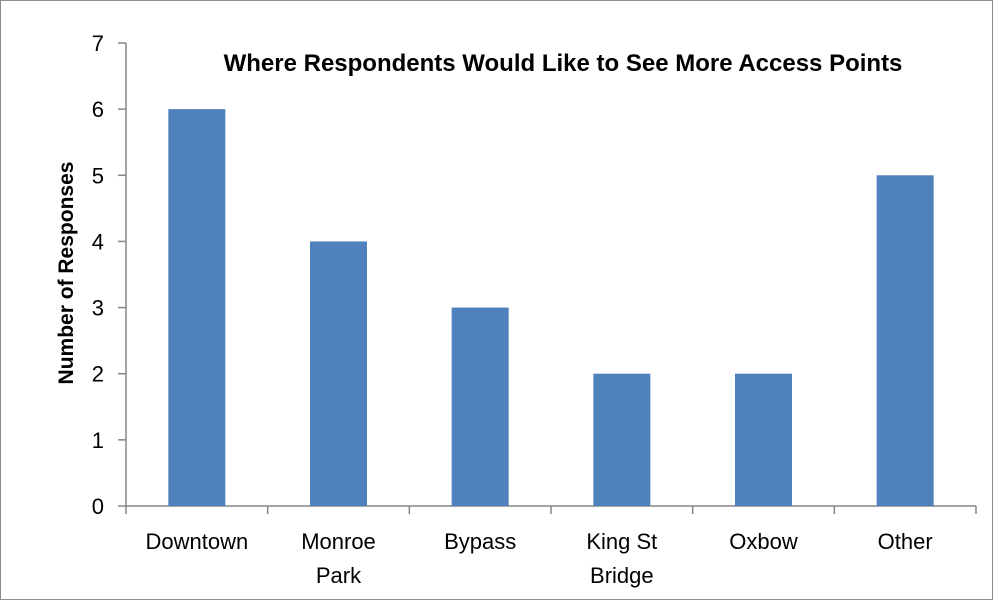 The height and width of the screenshot is (603, 996). What do you see at coordinates (98, 506) in the screenshot?
I see `y-tick-label: 0` at bounding box center [98, 506].